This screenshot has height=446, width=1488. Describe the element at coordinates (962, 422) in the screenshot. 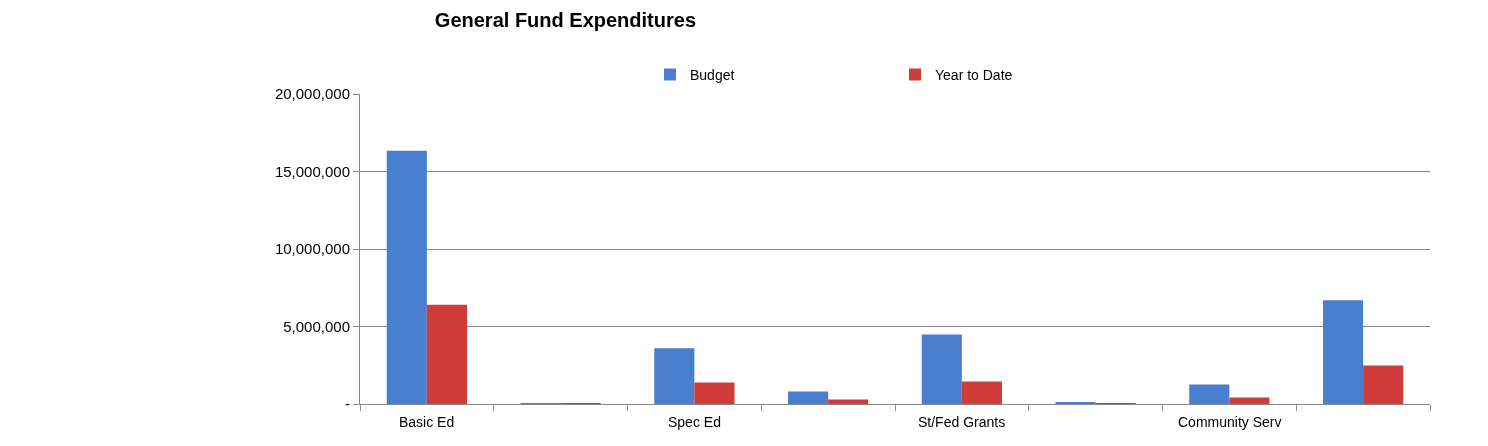

I see `x-tick-label: St/Fed Grants` at that location.